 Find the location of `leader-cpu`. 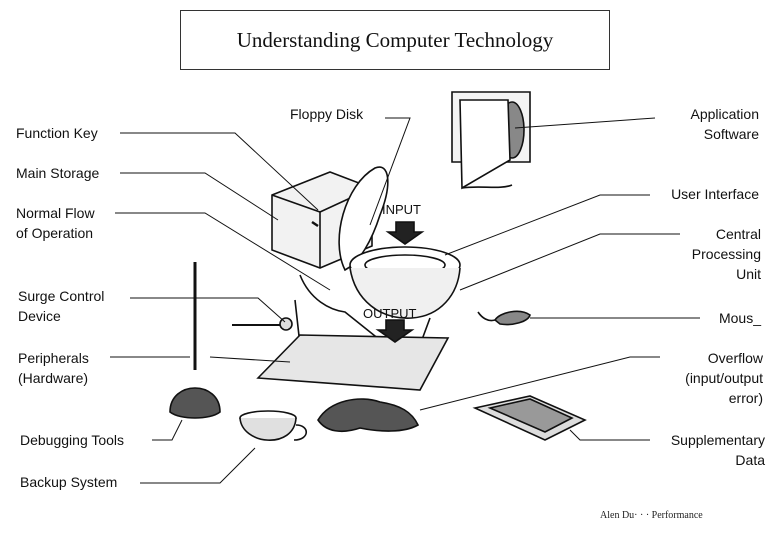

leader-cpu is located at coordinates (569, 262).